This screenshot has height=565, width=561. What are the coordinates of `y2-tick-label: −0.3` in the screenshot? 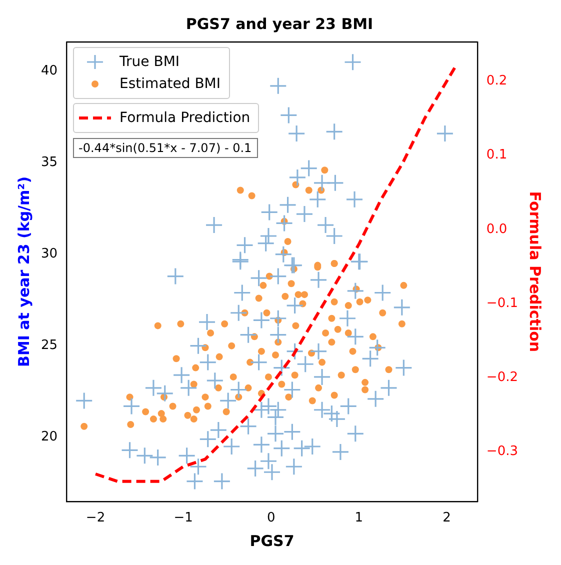 It's located at (502, 452).